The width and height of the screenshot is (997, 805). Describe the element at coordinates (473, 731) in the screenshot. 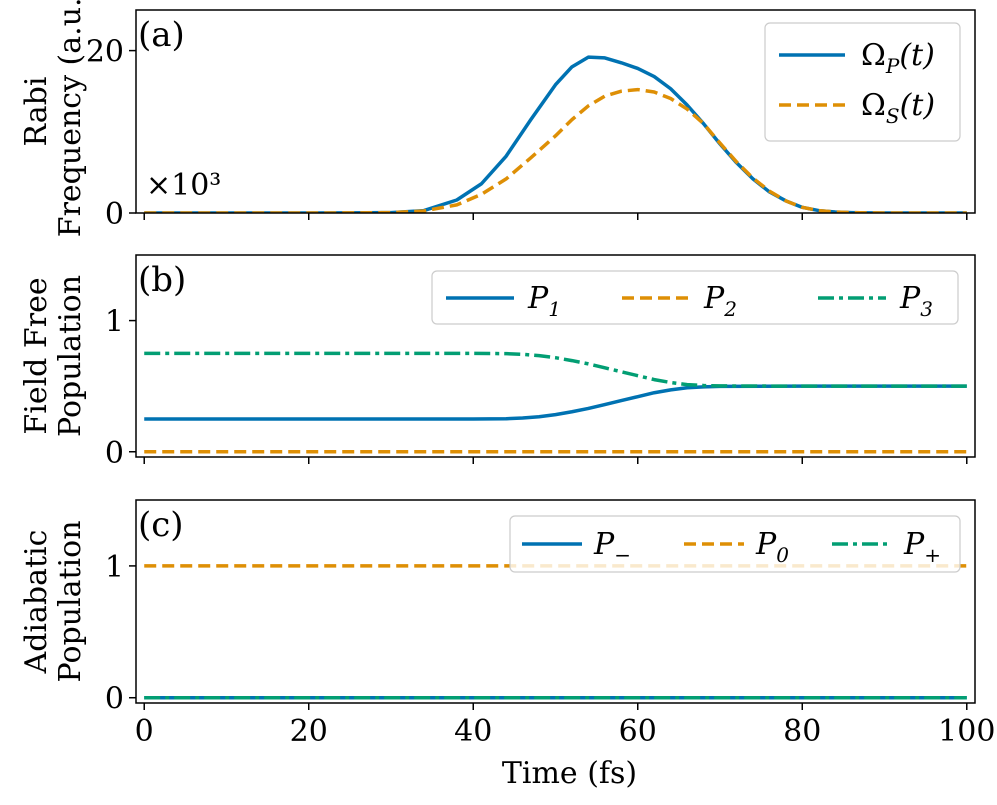

I see `x-tick-label: 40` at that location.